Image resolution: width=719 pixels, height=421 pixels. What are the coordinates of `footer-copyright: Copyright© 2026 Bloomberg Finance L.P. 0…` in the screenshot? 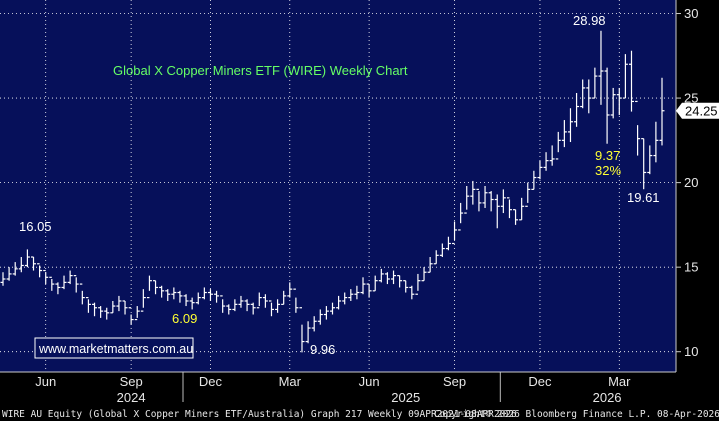 It's located at (576, 414).